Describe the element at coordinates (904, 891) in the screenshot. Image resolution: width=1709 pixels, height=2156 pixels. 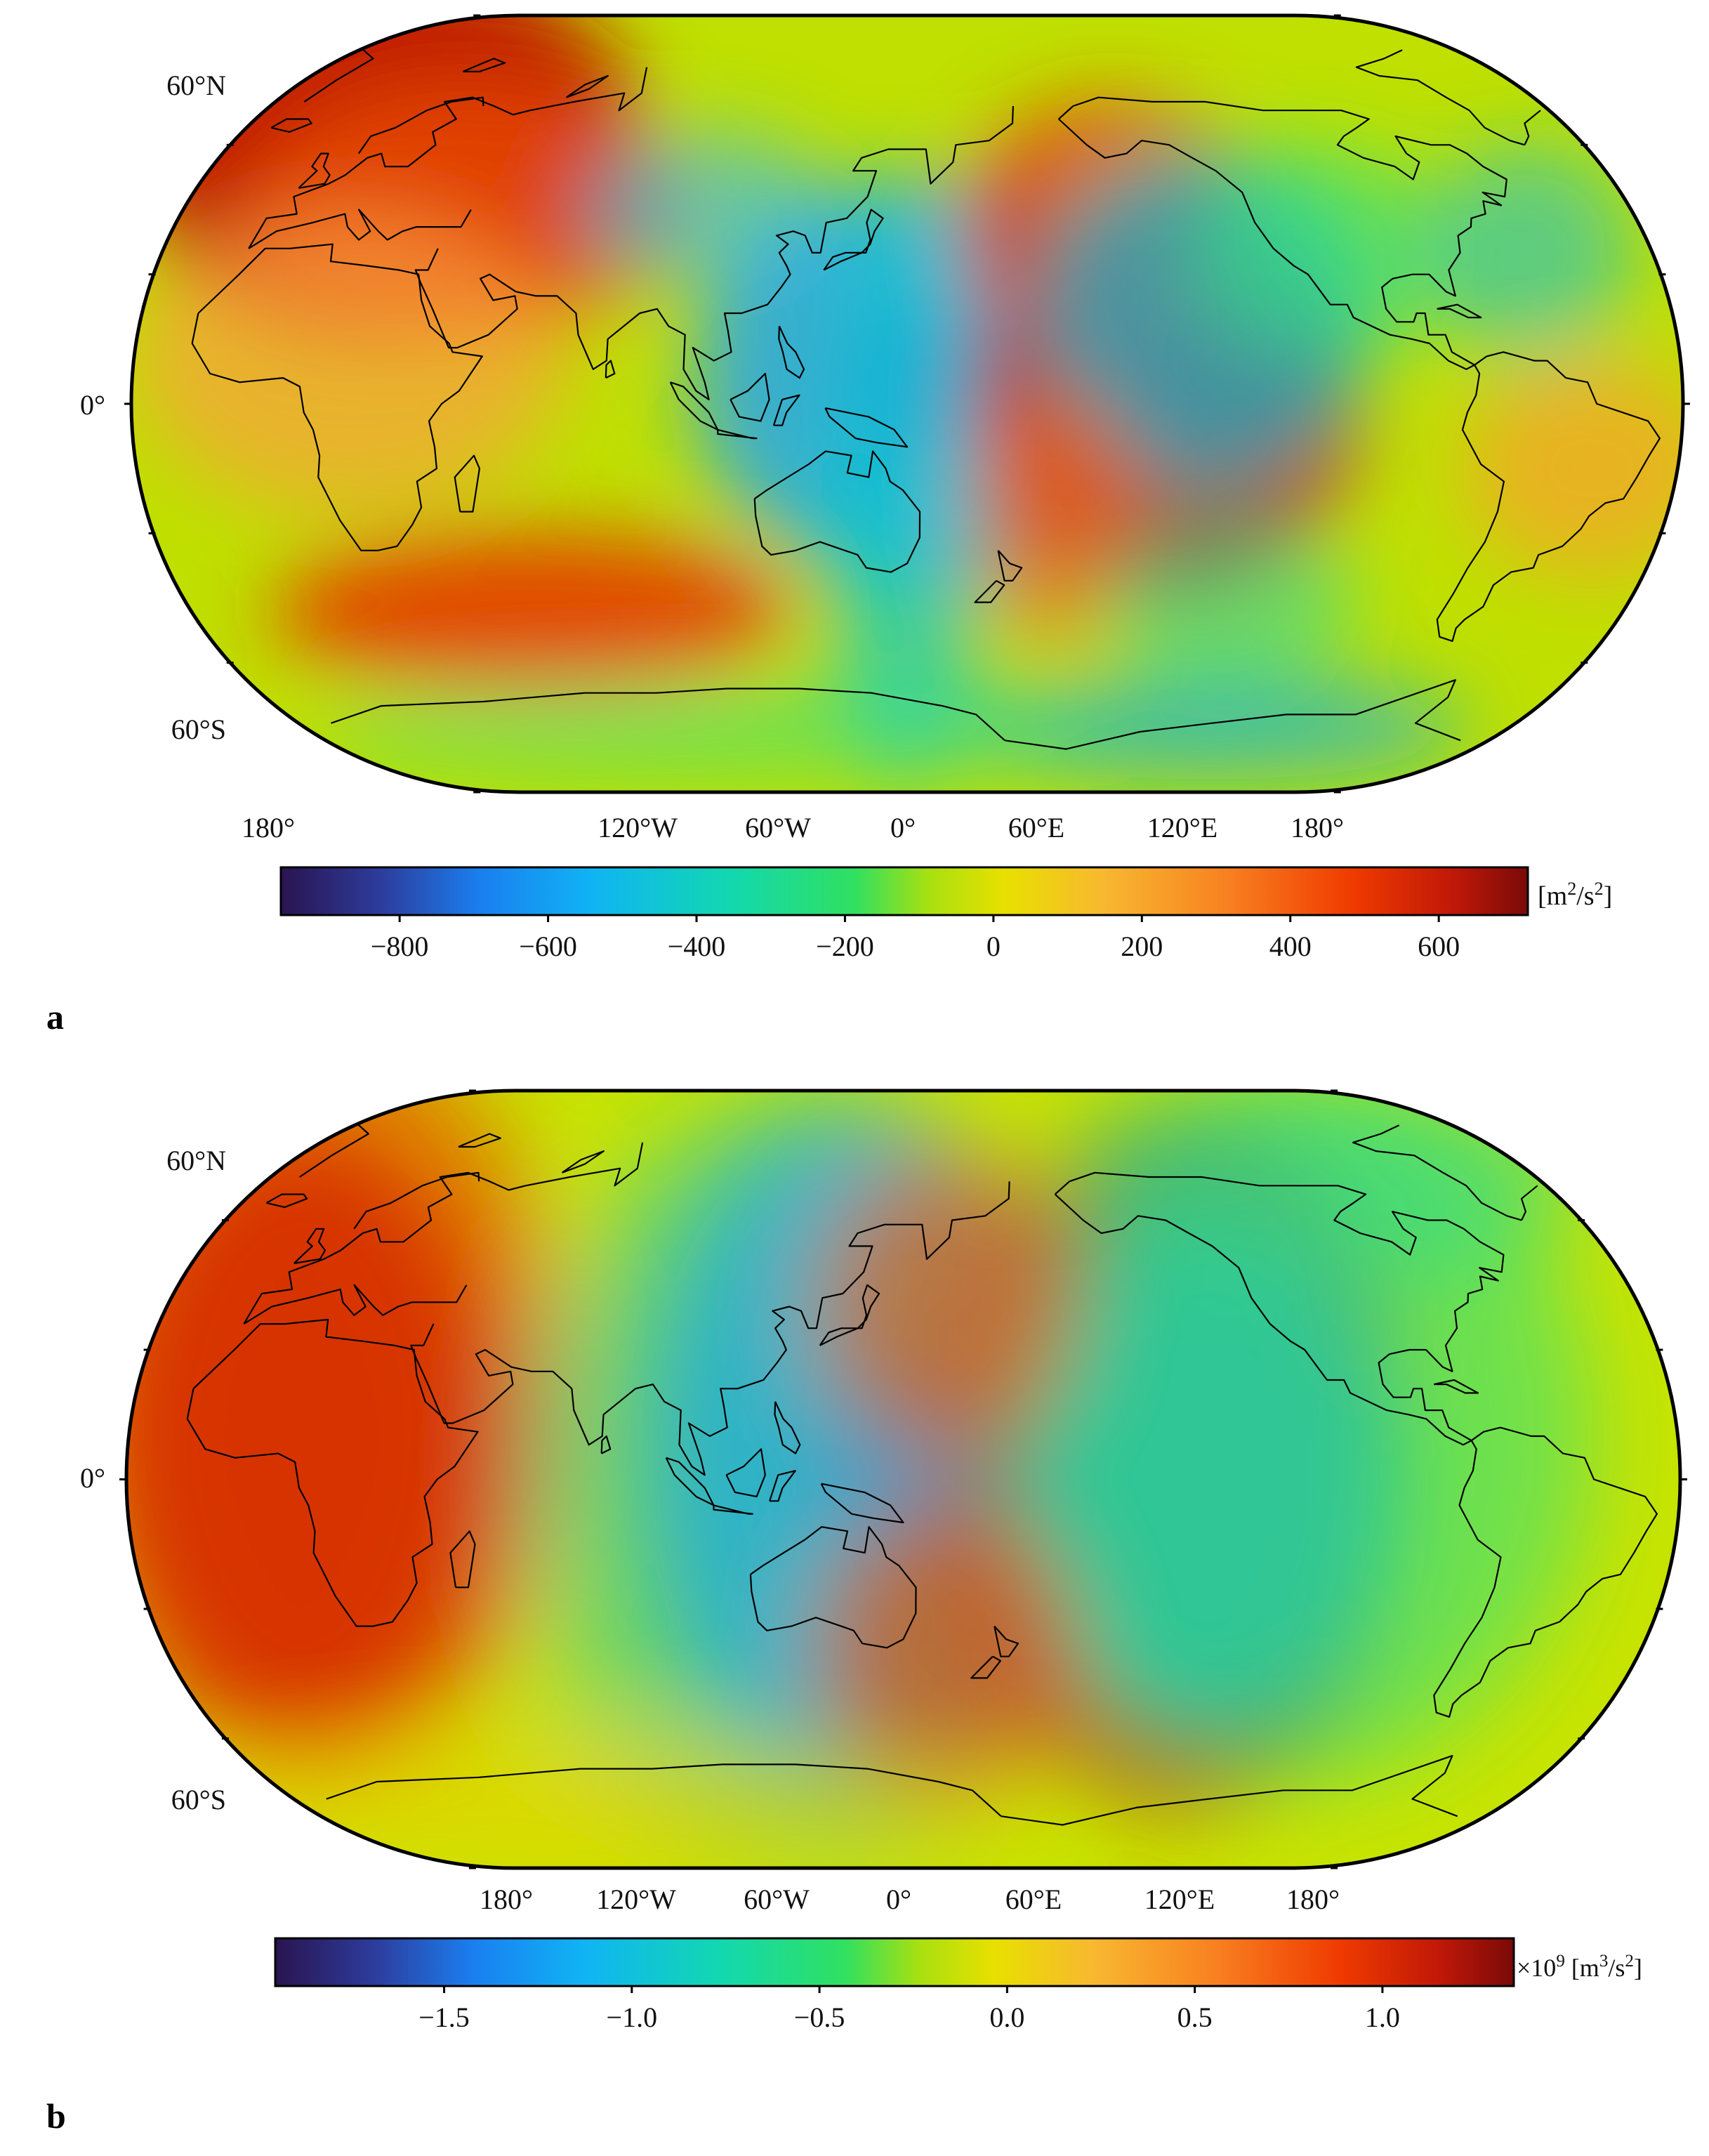
I see `colorbar-a-ramp` at that location.